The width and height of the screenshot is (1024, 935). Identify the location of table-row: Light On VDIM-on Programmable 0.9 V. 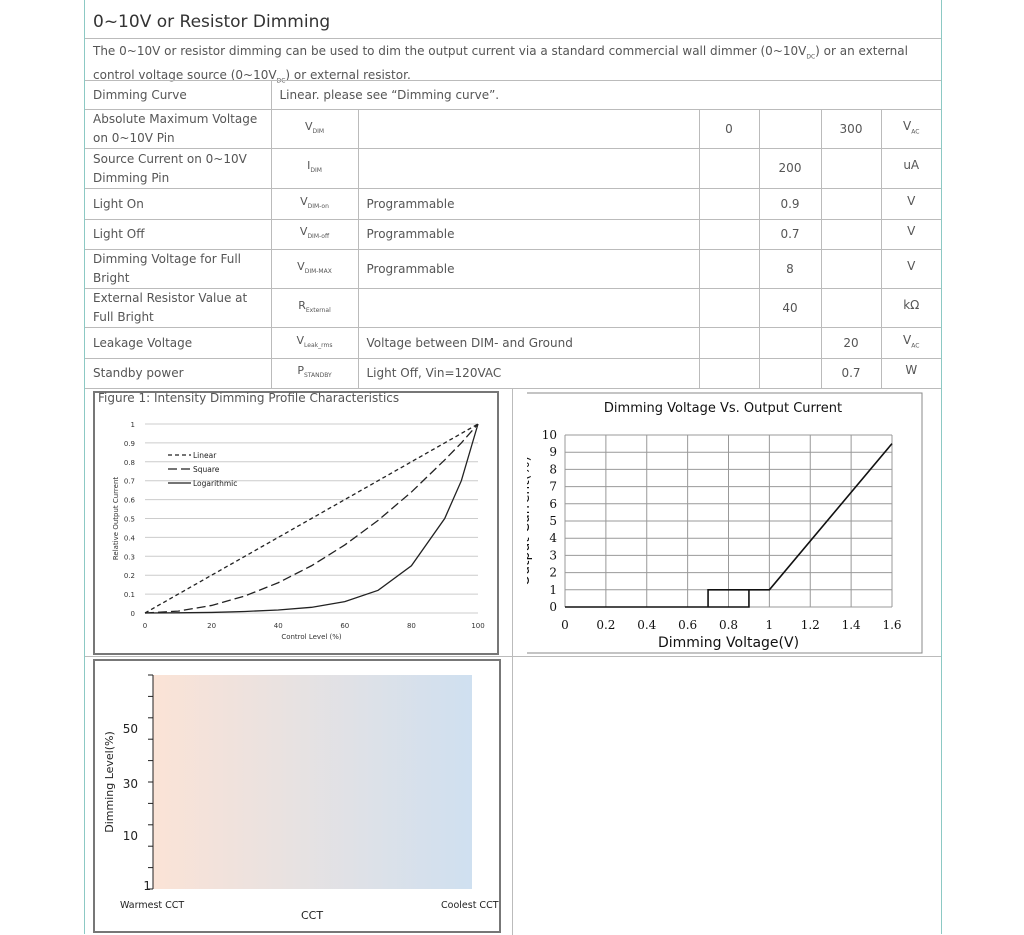
(513, 204).